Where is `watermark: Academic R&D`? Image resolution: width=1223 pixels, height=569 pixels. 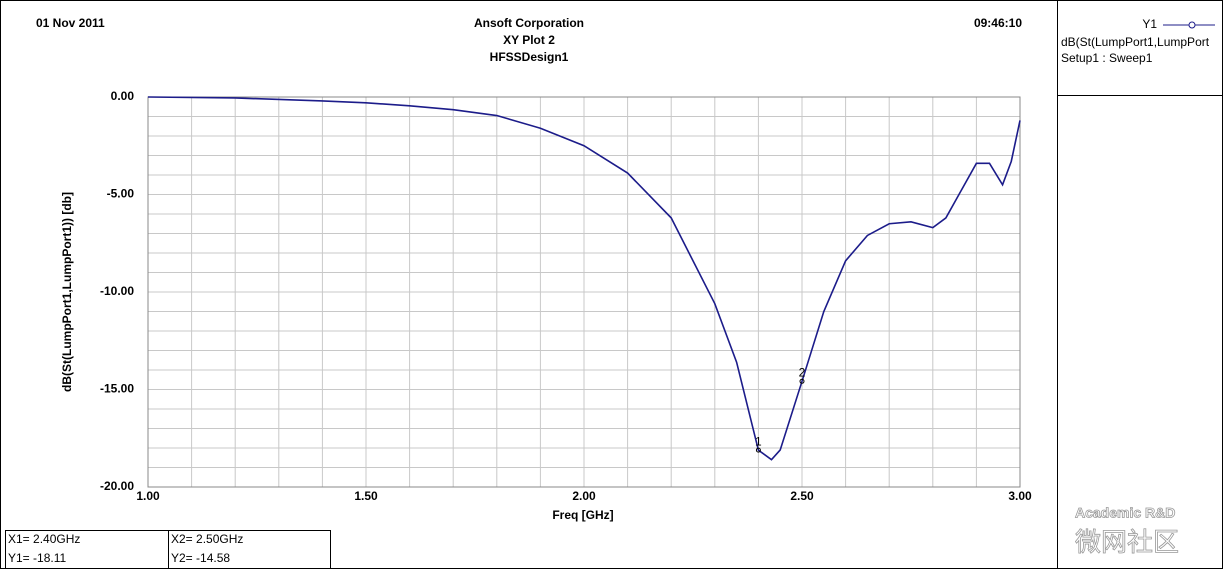
watermark: Academic R&D is located at coordinates (1125, 513).